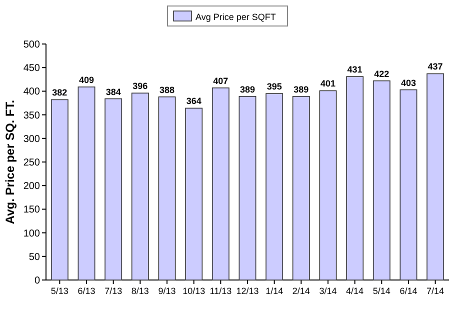 This screenshot has height=320, width=455. What do you see at coordinates (31, 92) in the screenshot?
I see `y-tick-label: 400` at bounding box center [31, 92].